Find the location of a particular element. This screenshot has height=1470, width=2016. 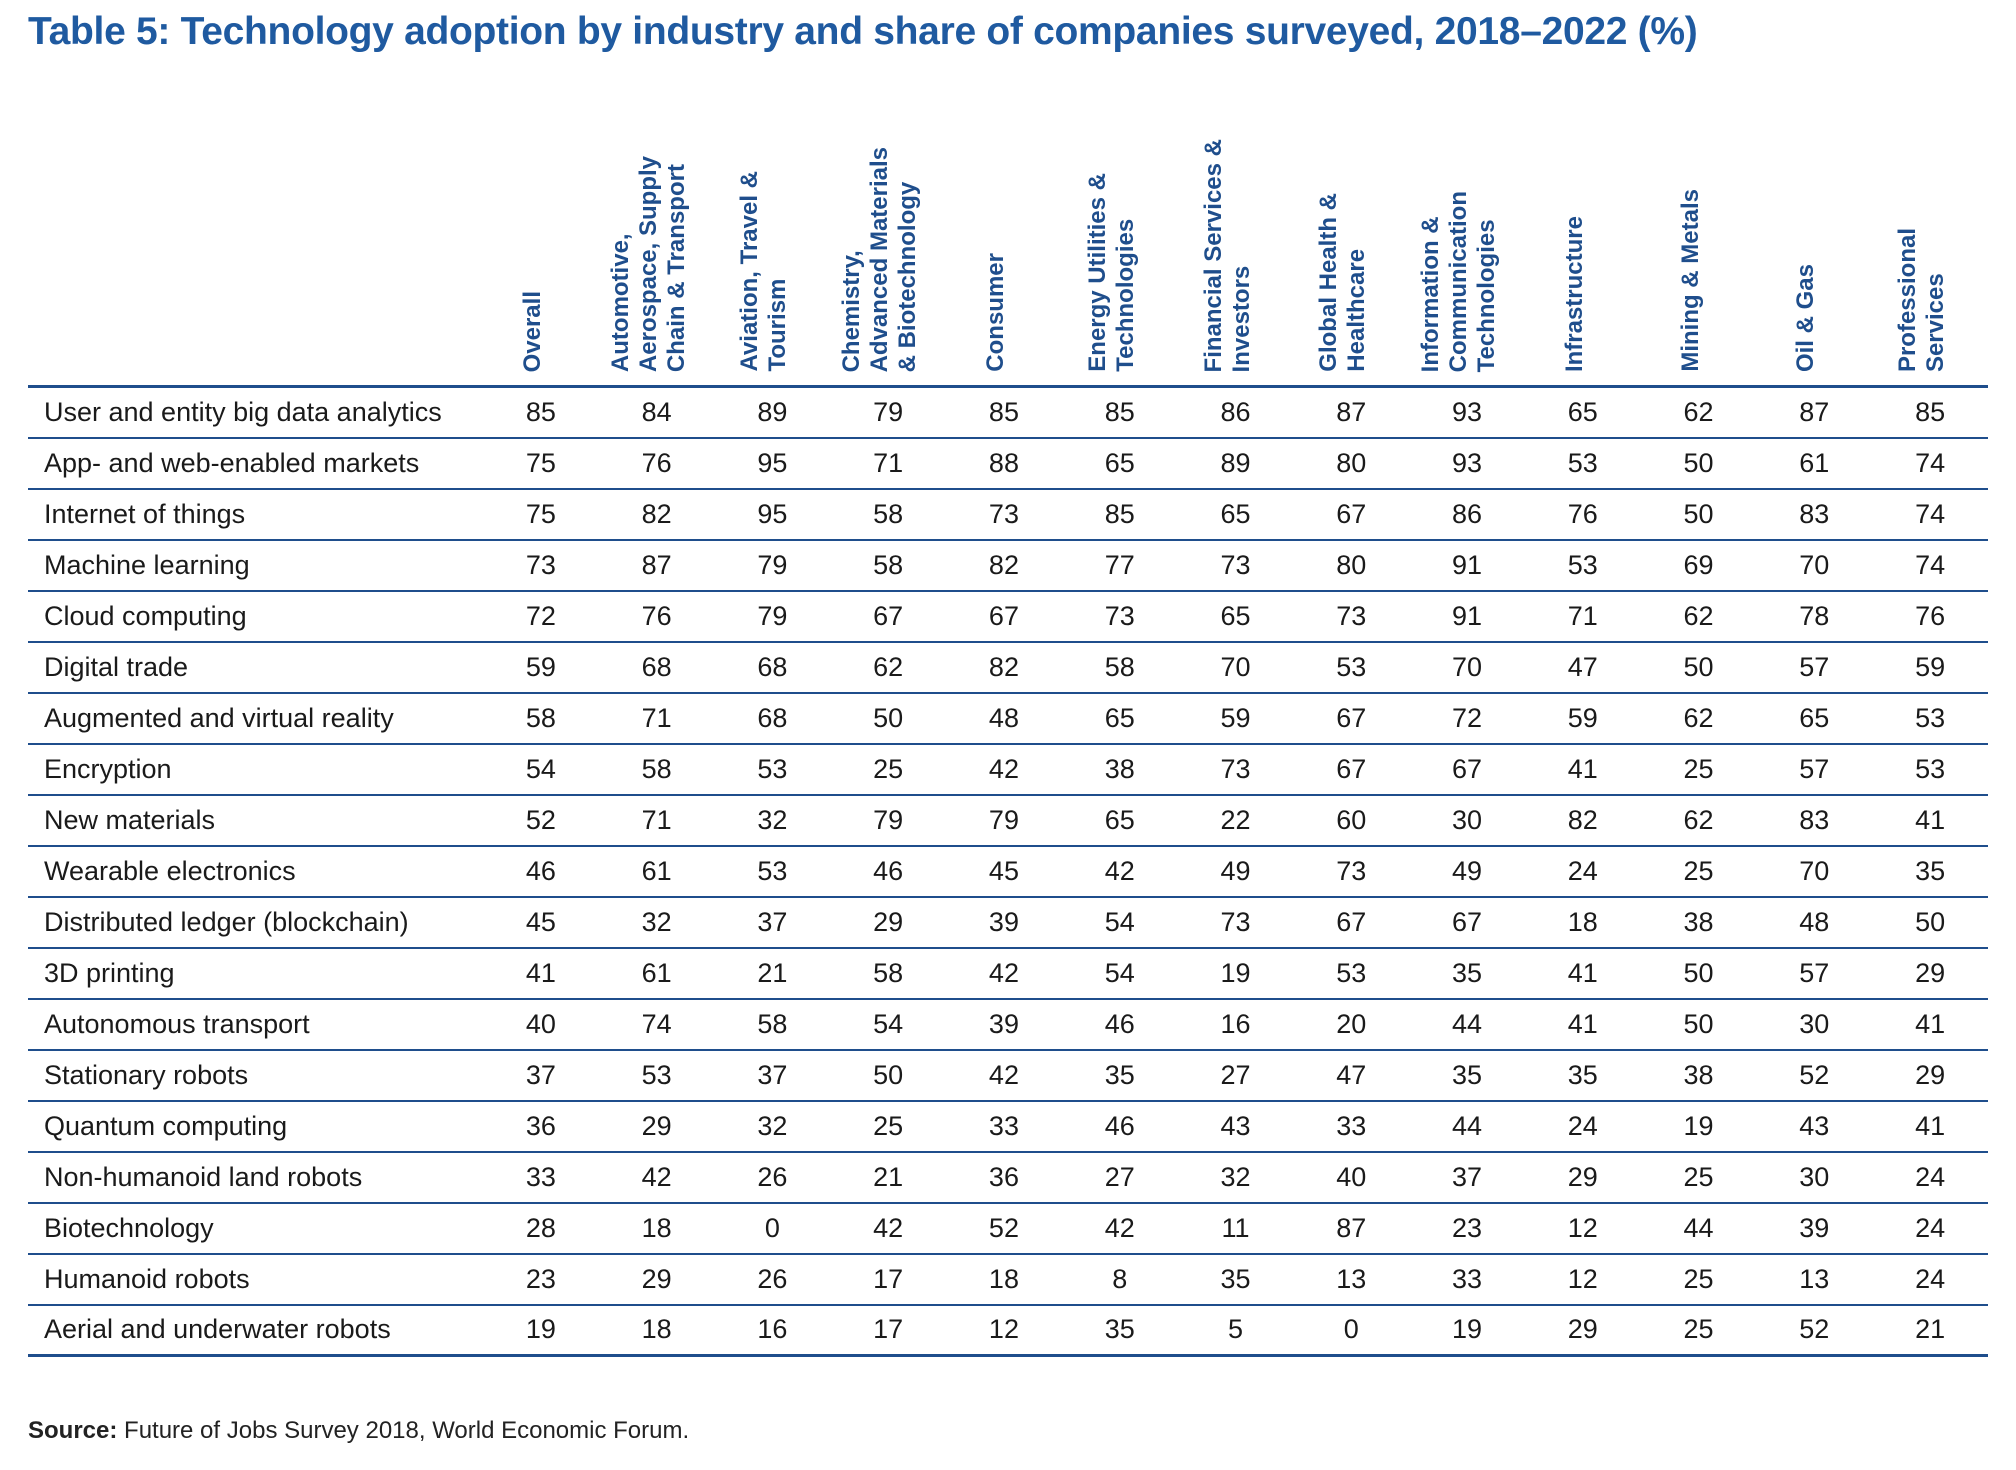

table-cell: 11 is located at coordinates (1235, 1228).